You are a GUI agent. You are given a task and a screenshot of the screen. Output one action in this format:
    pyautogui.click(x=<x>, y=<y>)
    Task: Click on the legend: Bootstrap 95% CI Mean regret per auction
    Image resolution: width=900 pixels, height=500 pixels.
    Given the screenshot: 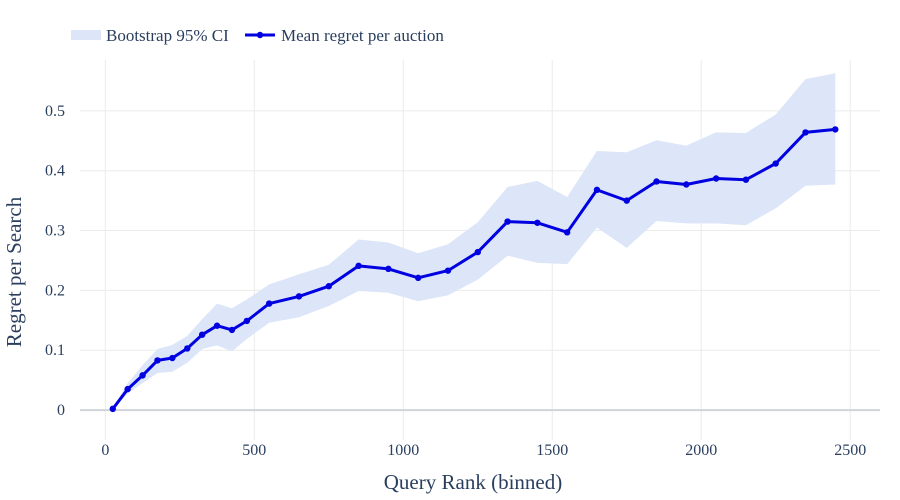 What is the action you would take?
    pyautogui.click(x=257, y=35)
    